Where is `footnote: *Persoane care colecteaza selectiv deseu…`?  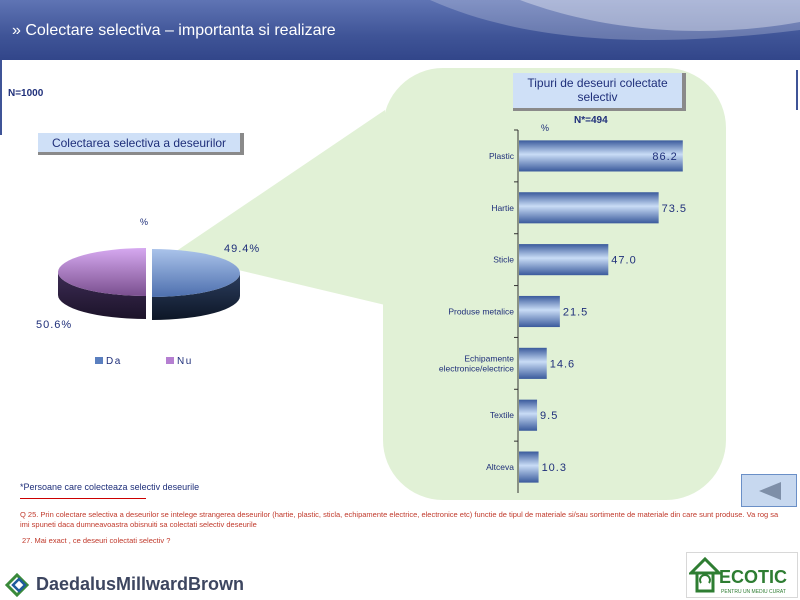 footnote: *Persoane care colecteaza selectiv deseu… is located at coordinates (110, 487).